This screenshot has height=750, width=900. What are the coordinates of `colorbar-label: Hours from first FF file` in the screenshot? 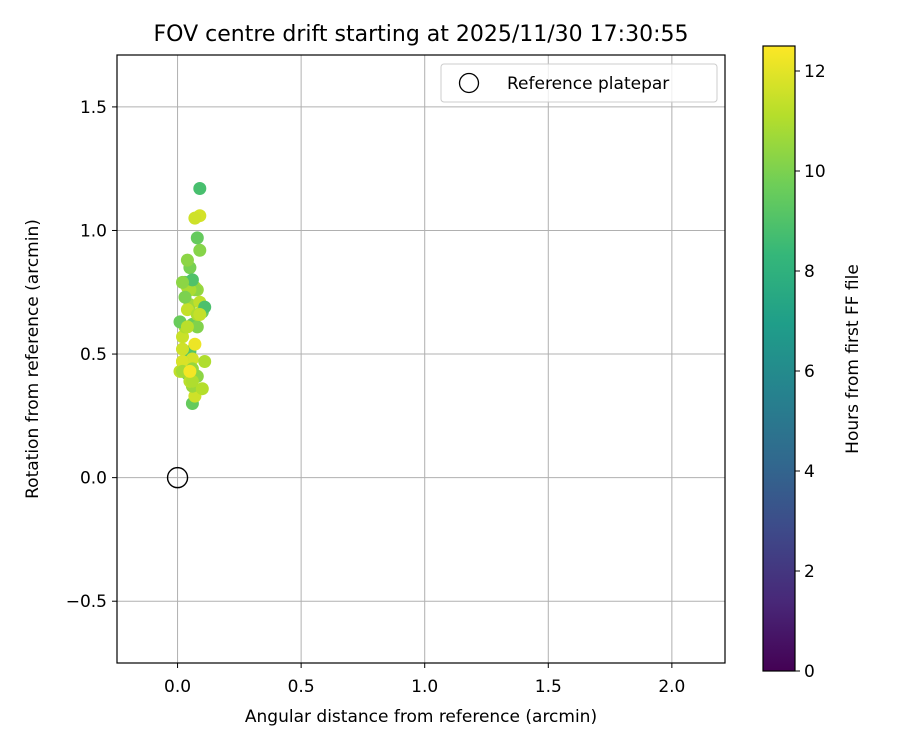 It's located at (853, 359).